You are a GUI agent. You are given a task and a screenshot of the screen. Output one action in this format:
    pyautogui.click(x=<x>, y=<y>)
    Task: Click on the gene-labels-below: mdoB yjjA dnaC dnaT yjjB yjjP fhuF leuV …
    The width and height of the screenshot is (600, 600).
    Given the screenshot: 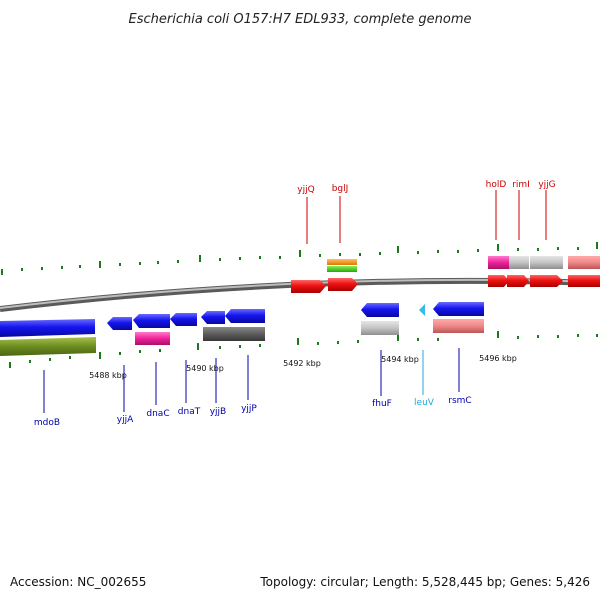 What is the action you would take?
    pyautogui.click(x=253, y=388)
    